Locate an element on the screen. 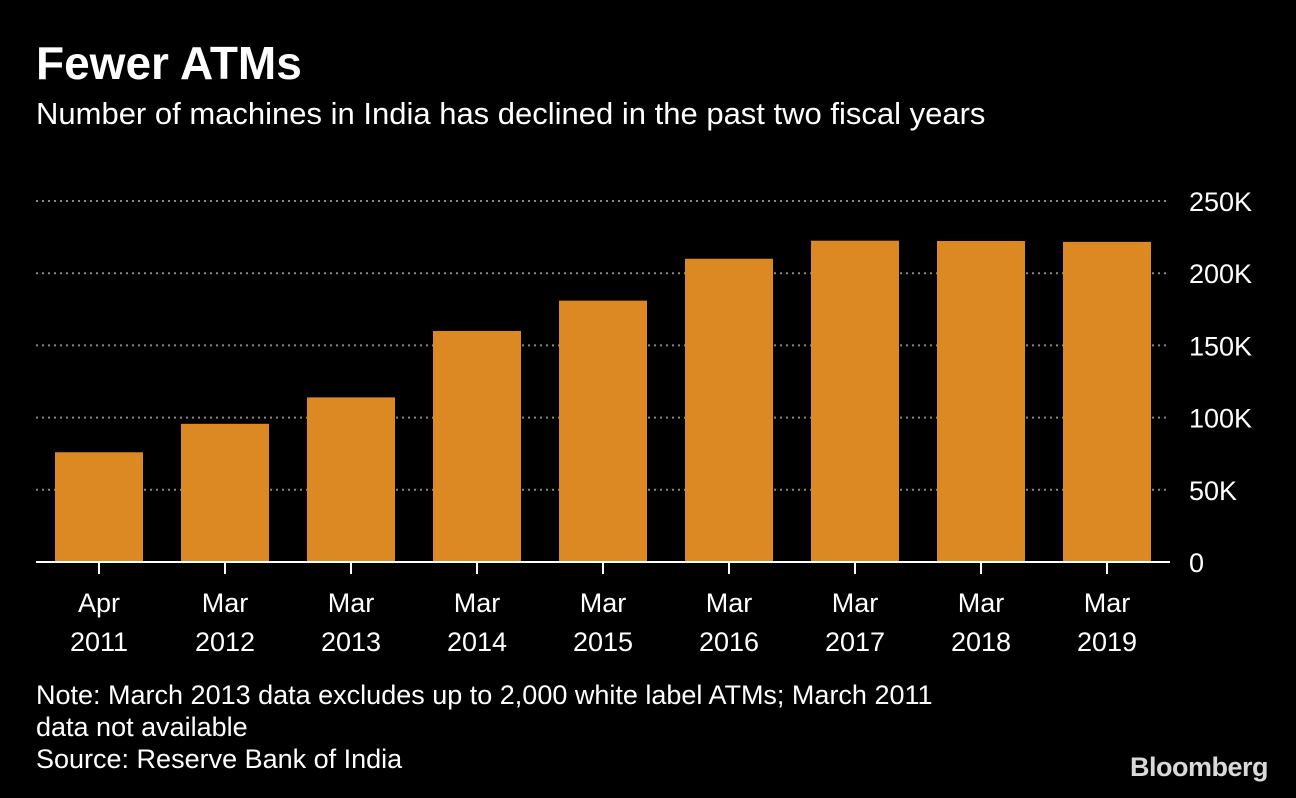  x-tick-label-year: 2014 is located at coordinates (477, 642).